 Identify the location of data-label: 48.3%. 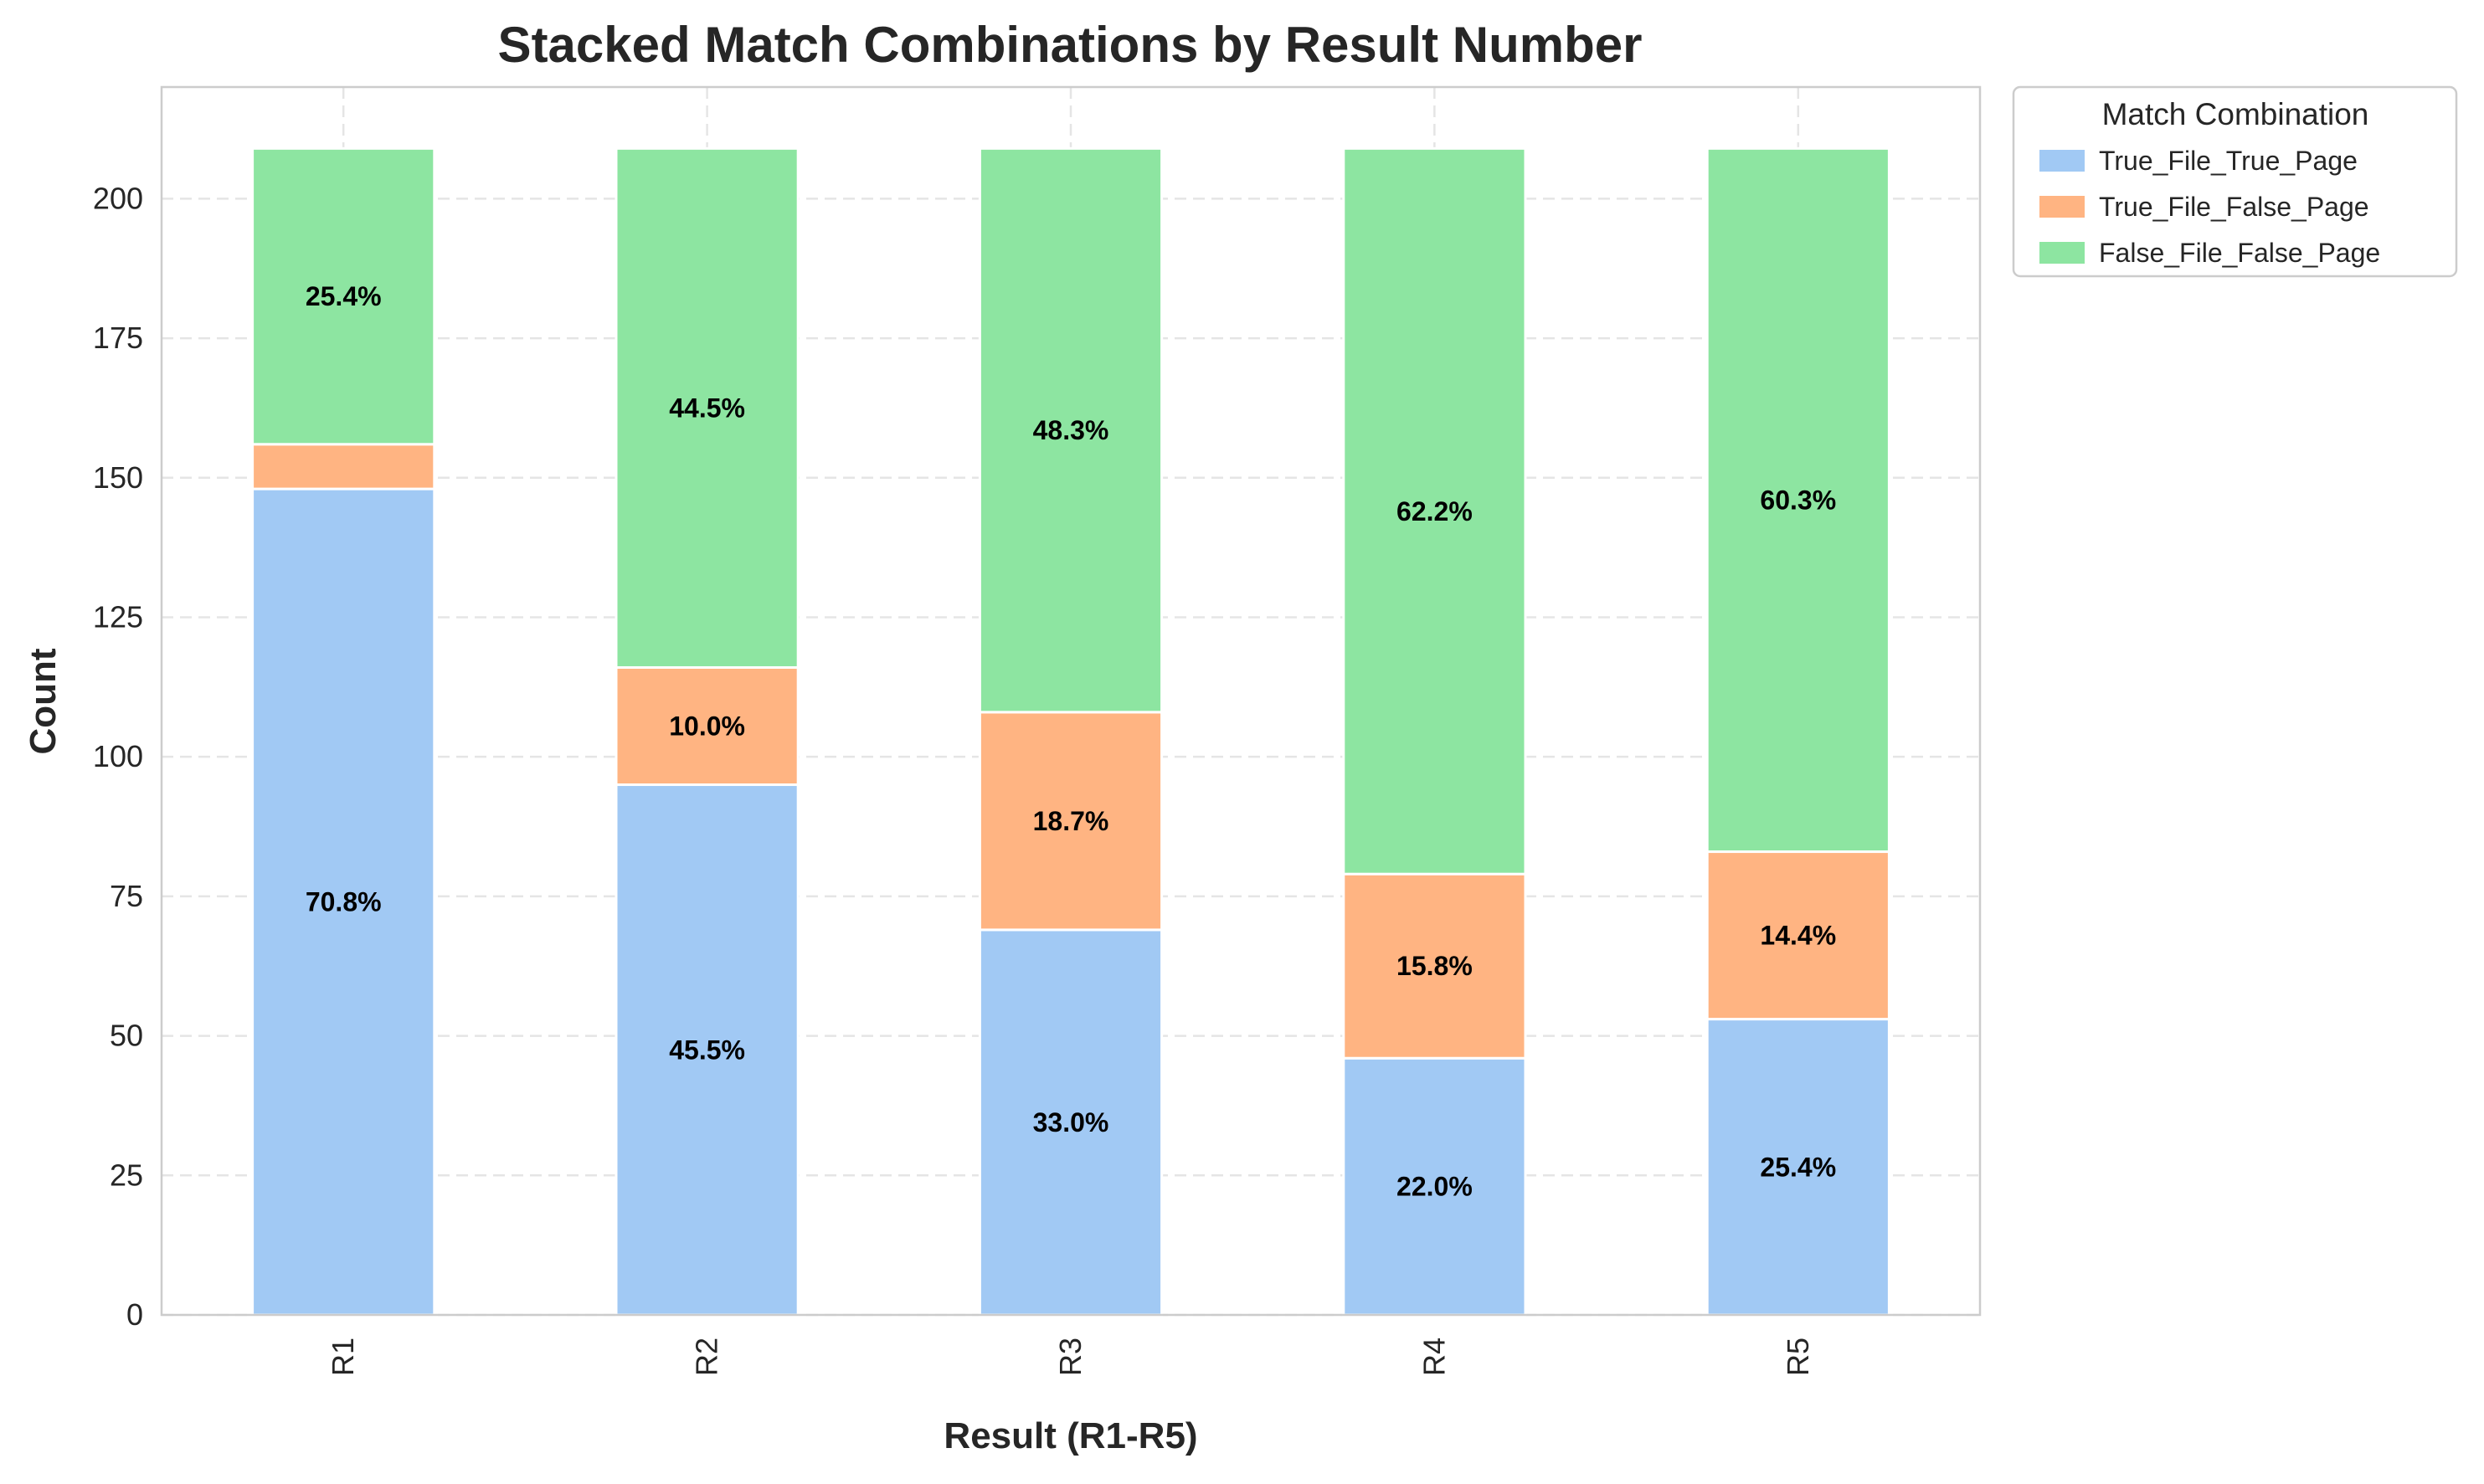
(1071, 430).